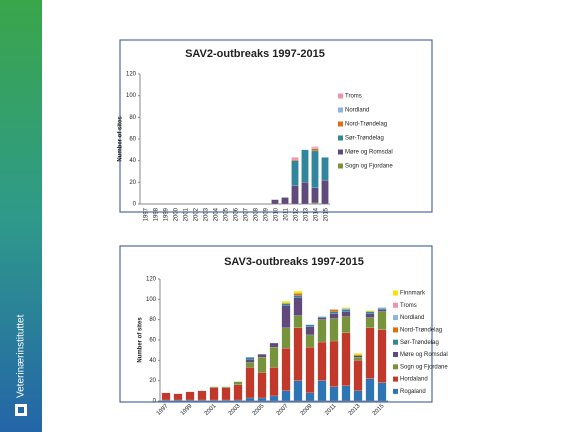 Image resolution: width=578 pixels, height=432 pixels. What do you see at coordinates (157, 214) in the screenshot?
I see `x-tick-label: 1998` at bounding box center [157, 214].